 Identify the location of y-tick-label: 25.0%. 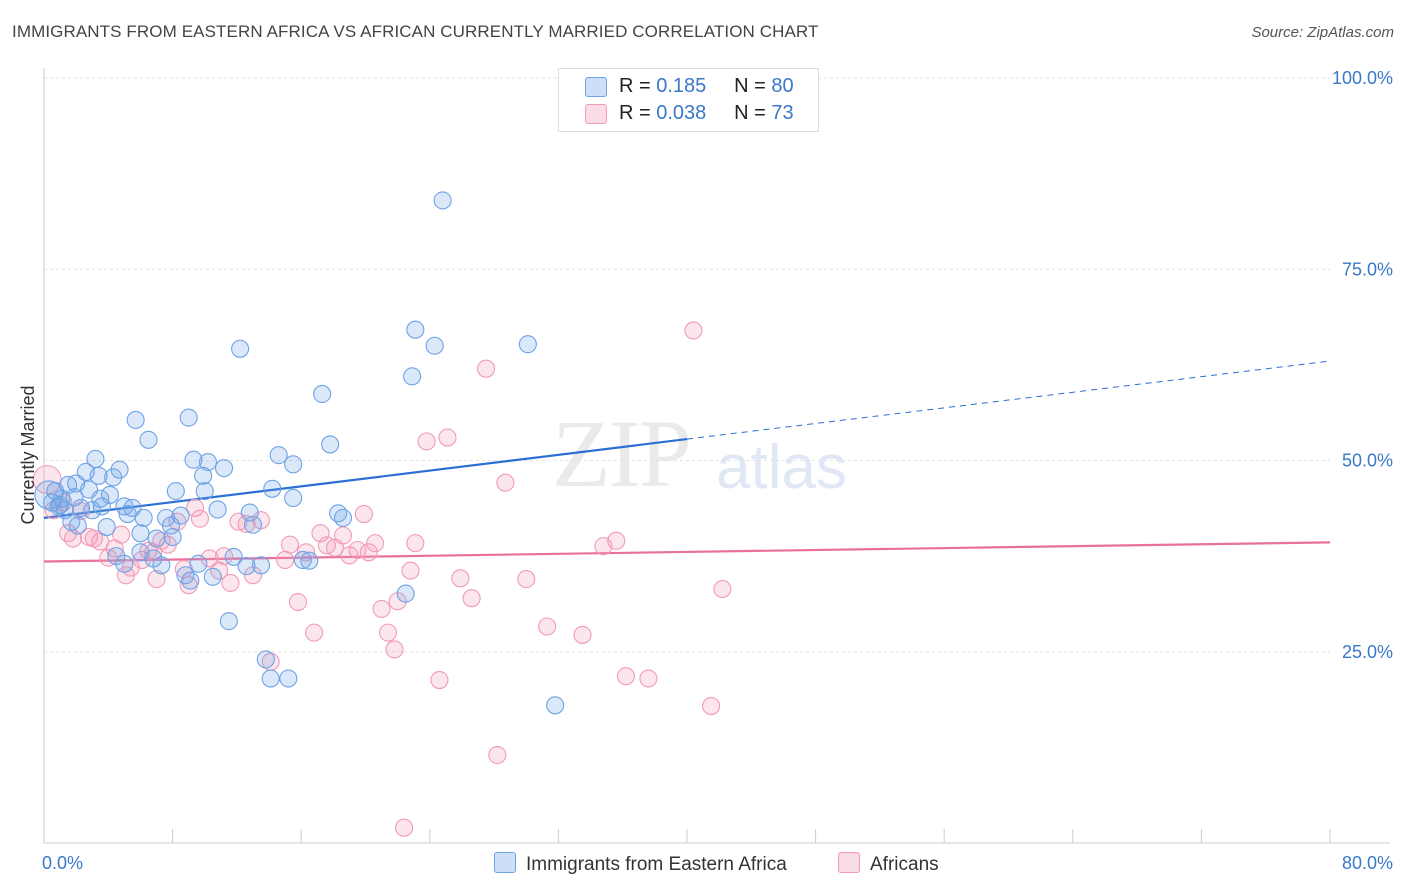
(1367, 652).